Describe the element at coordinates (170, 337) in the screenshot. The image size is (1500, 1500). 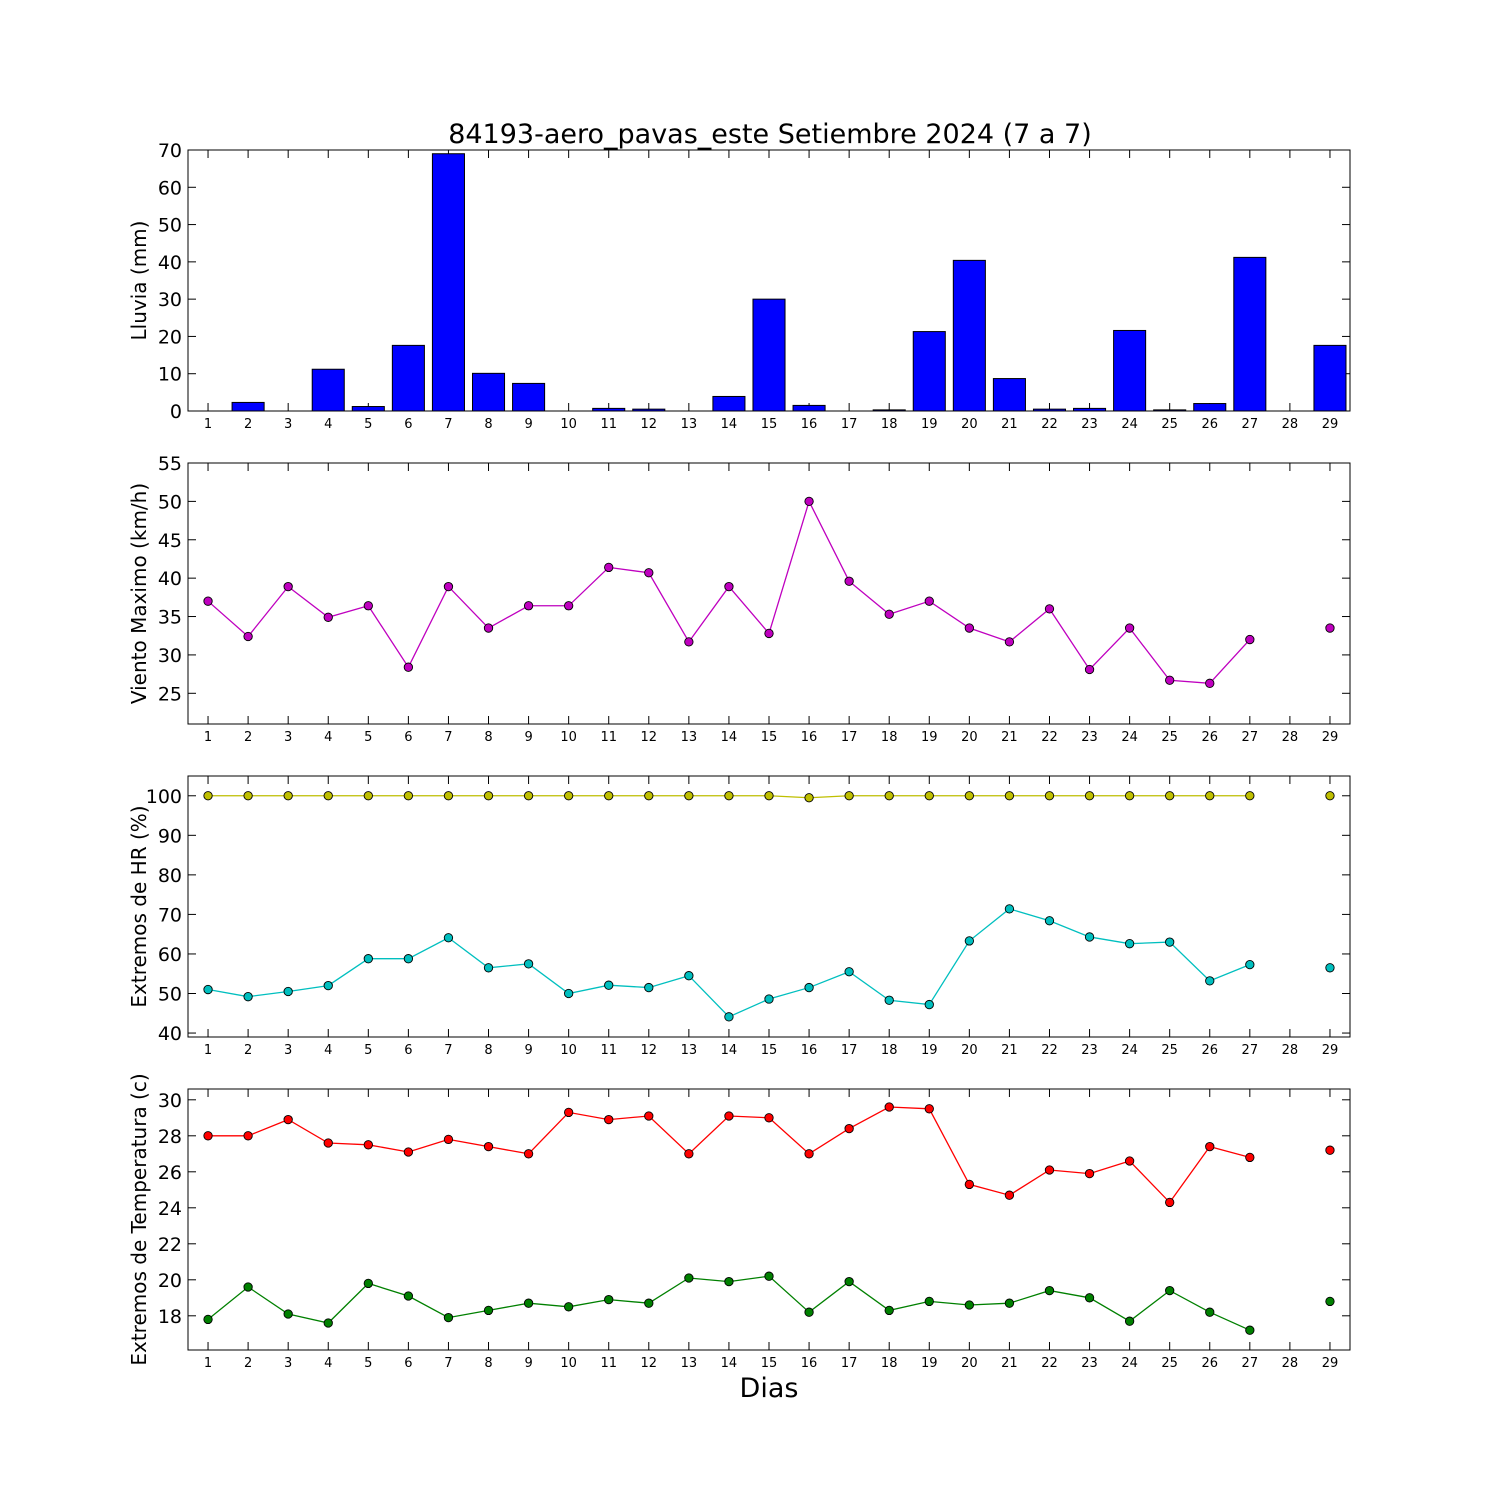
I see `y-tick-label: 20` at that location.